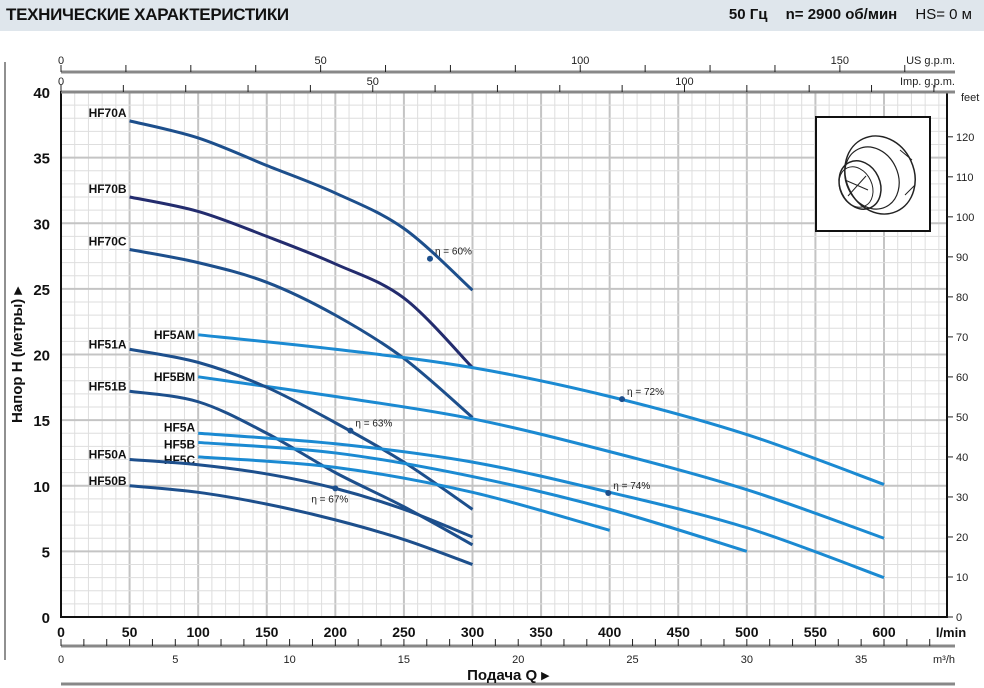 The image size is (984, 688). I want to click on imp-gpm-tick-label: 0, so click(61, 82).